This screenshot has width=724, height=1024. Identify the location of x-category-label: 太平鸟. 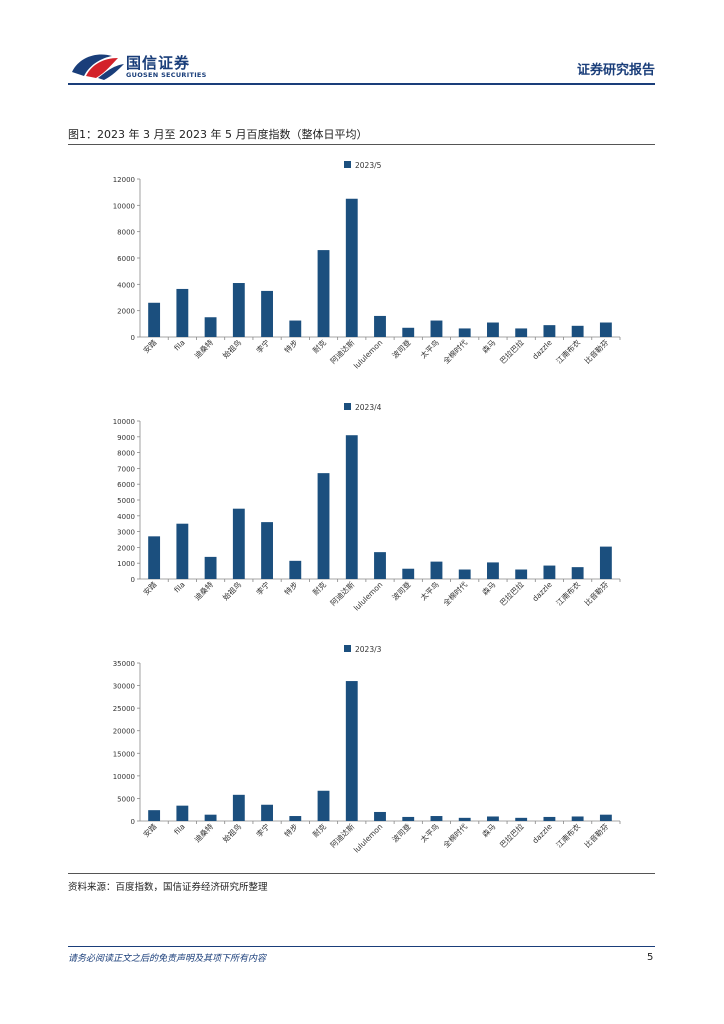
(429, 590).